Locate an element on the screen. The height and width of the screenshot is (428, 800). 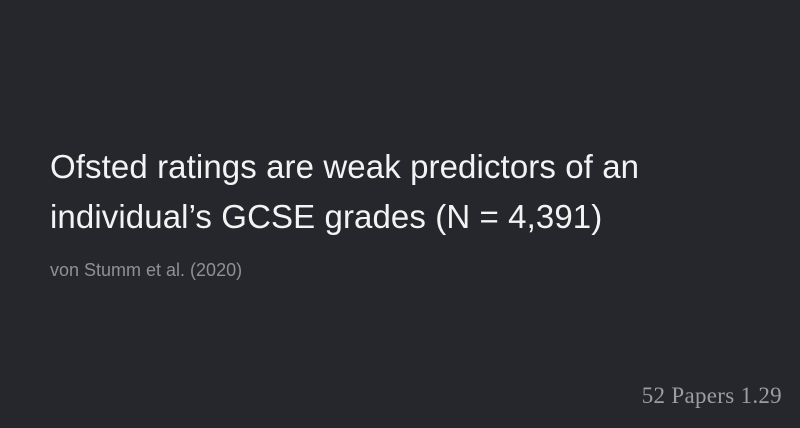
brand-label: 52 Papers 1.29 is located at coordinates (711, 395).